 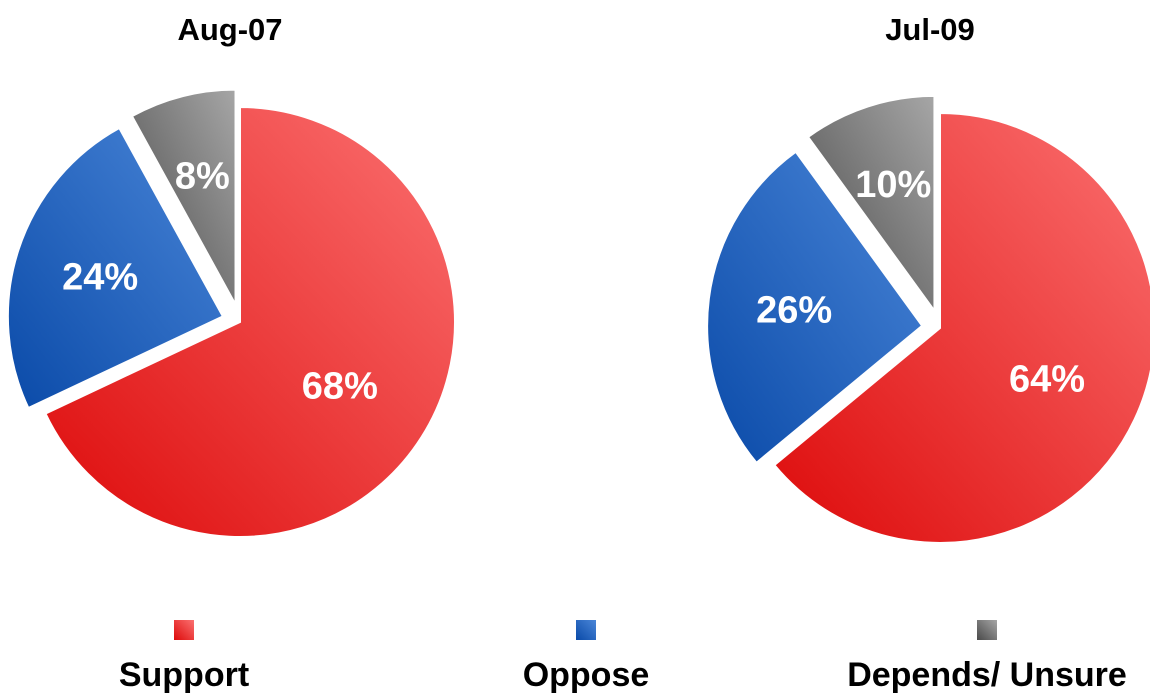 What do you see at coordinates (1047, 379) in the screenshot?
I see `slice-label-support: 64%` at bounding box center [1047, 379].